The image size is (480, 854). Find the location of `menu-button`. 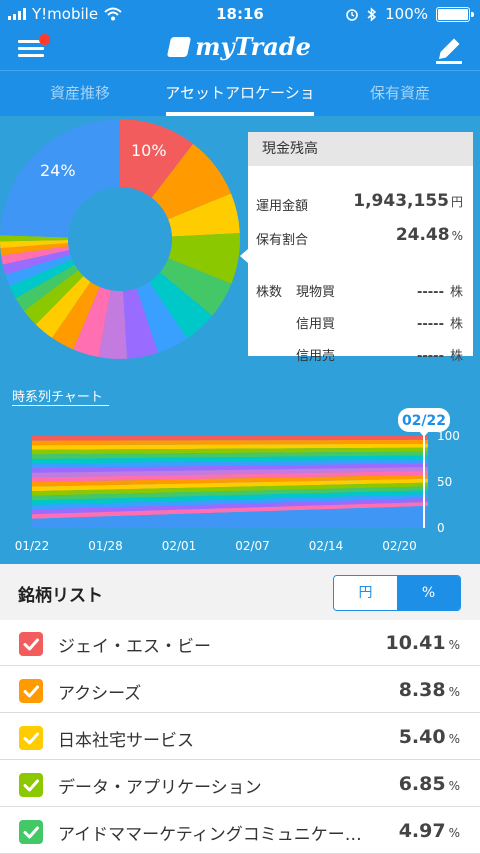

menu-button is located at coordinates (34, 47).